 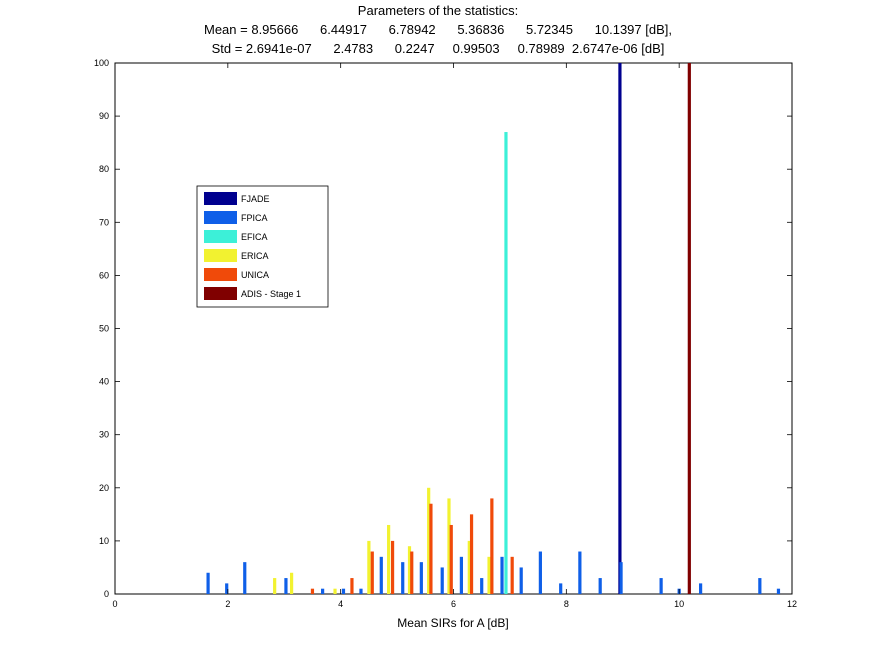 What do you see at coordinates (452, 623) in the screenshot?
I see `x-axis-label: Mean SIRs for A [dB]` at bounding box center [452, 623].